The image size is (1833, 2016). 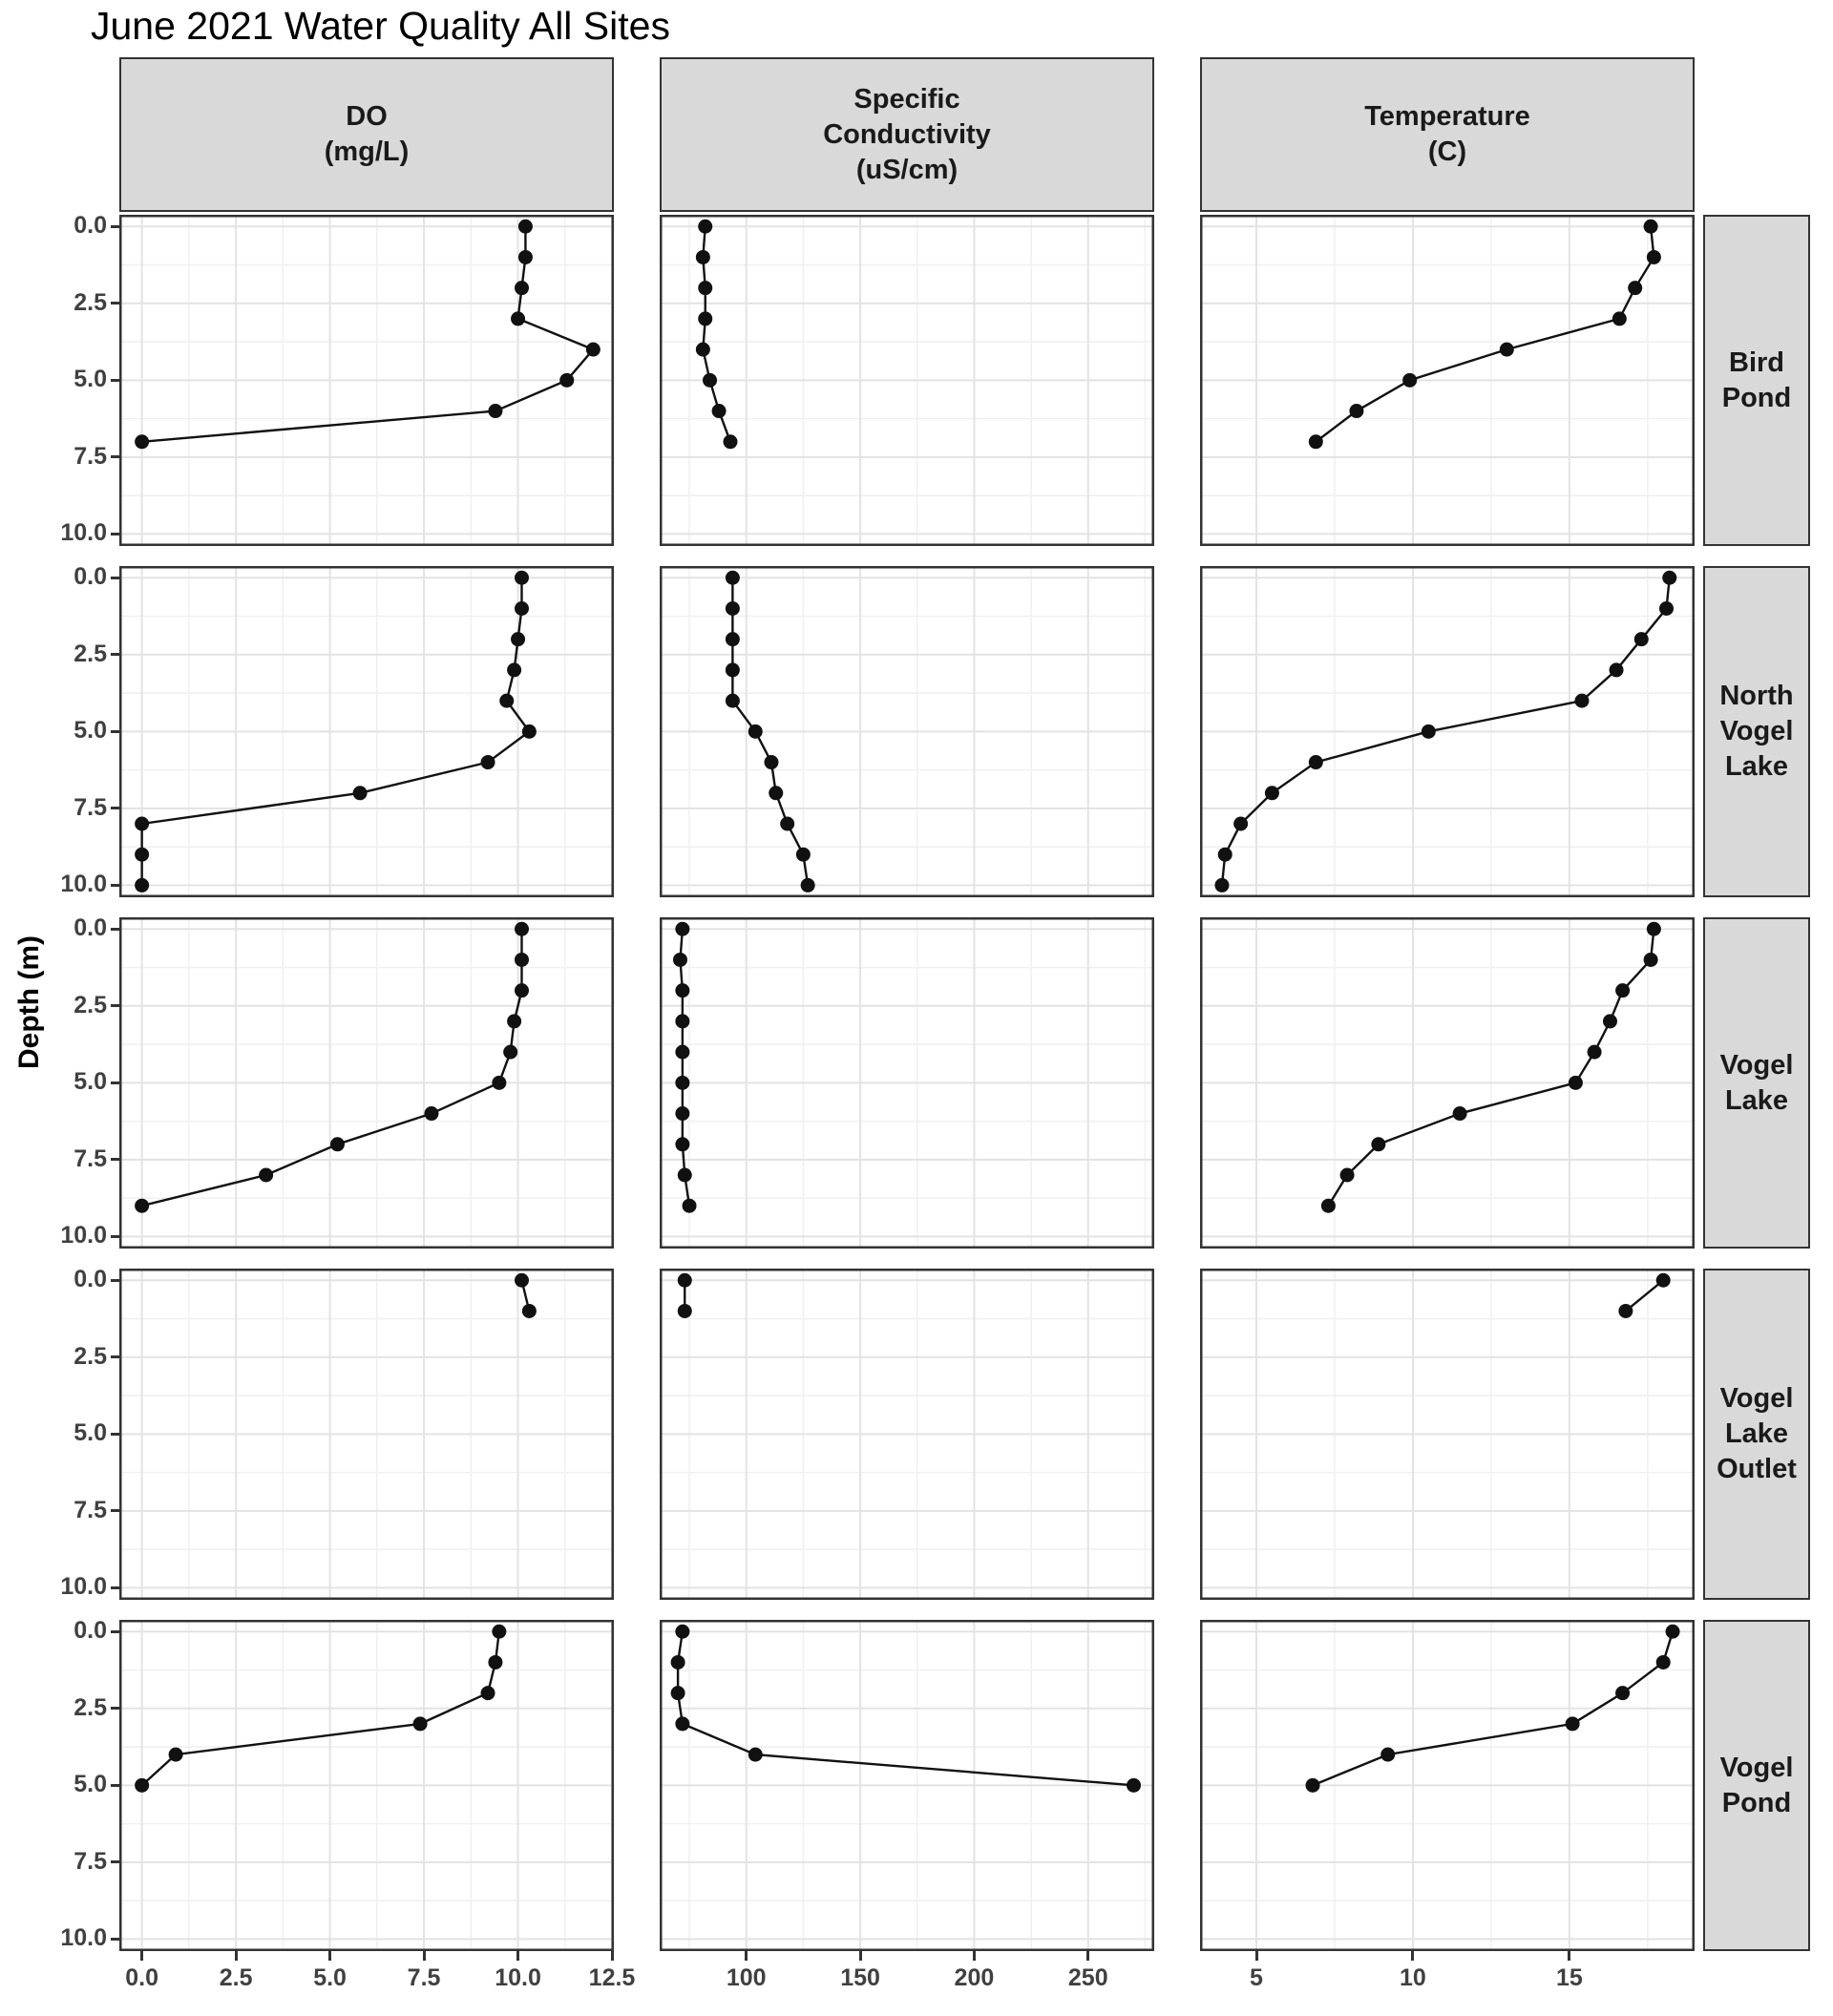 I want to click on panel-vogel-pond-cond, so click(x=907, y=1786).